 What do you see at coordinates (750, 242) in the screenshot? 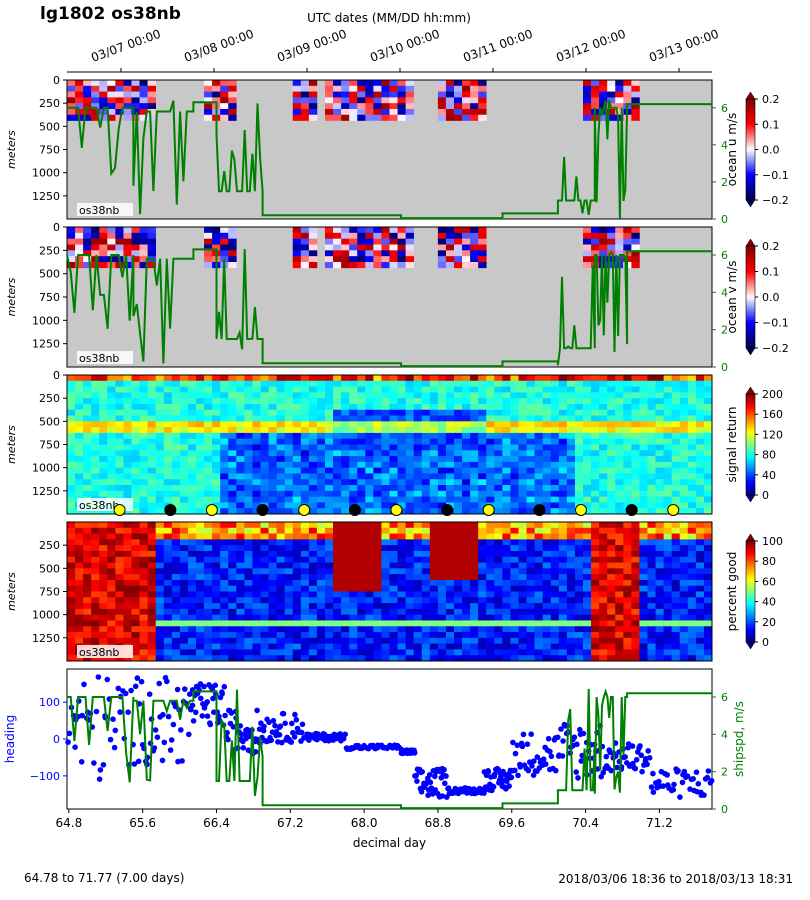
I see `colorbar-extend-top` at bounding box center [750, 242].